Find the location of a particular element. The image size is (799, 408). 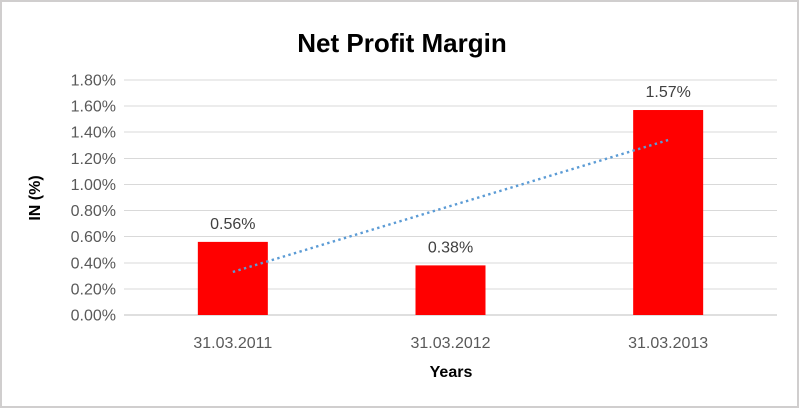

y-tick-label: 0.80% is located at coordinates (93, 211).